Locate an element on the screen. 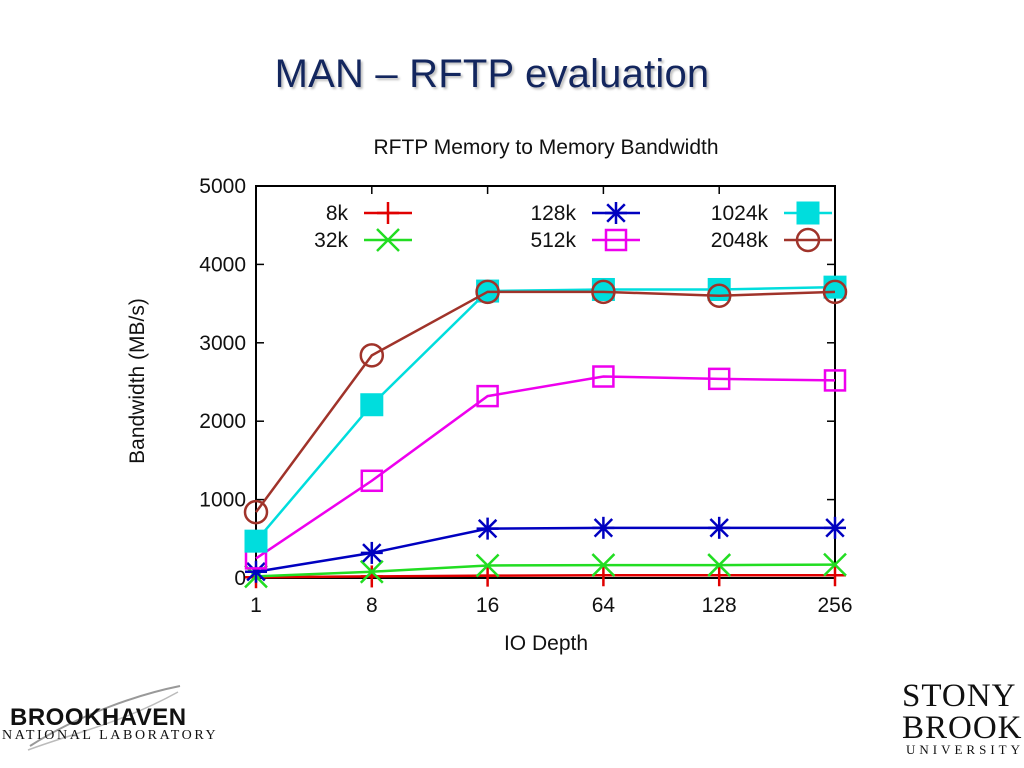 The width and height of the screenshot is (1024, 768). brookhaven-swoosh-icon is located at coordinates (104, 718).